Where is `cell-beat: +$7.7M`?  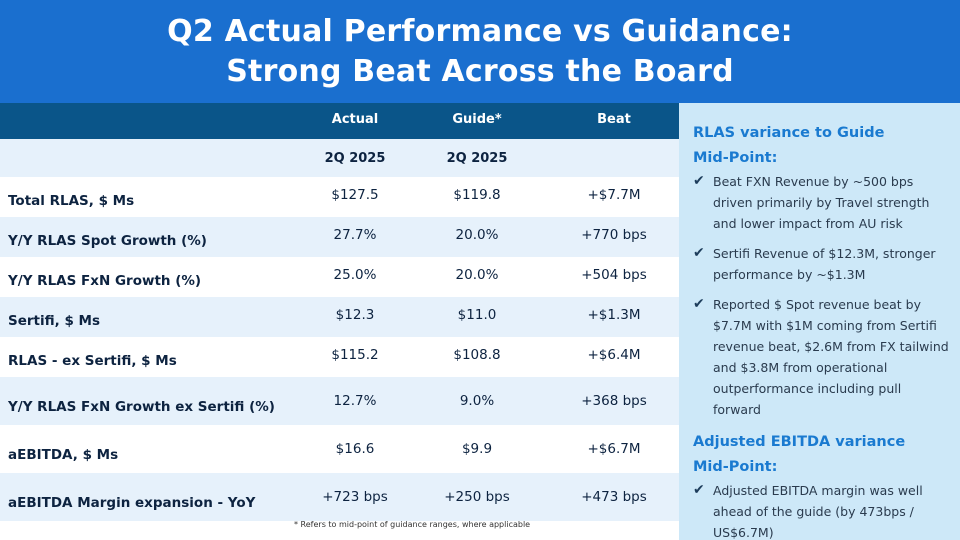
cell-beat: +$7.7M is located at coordinates (614, 195).